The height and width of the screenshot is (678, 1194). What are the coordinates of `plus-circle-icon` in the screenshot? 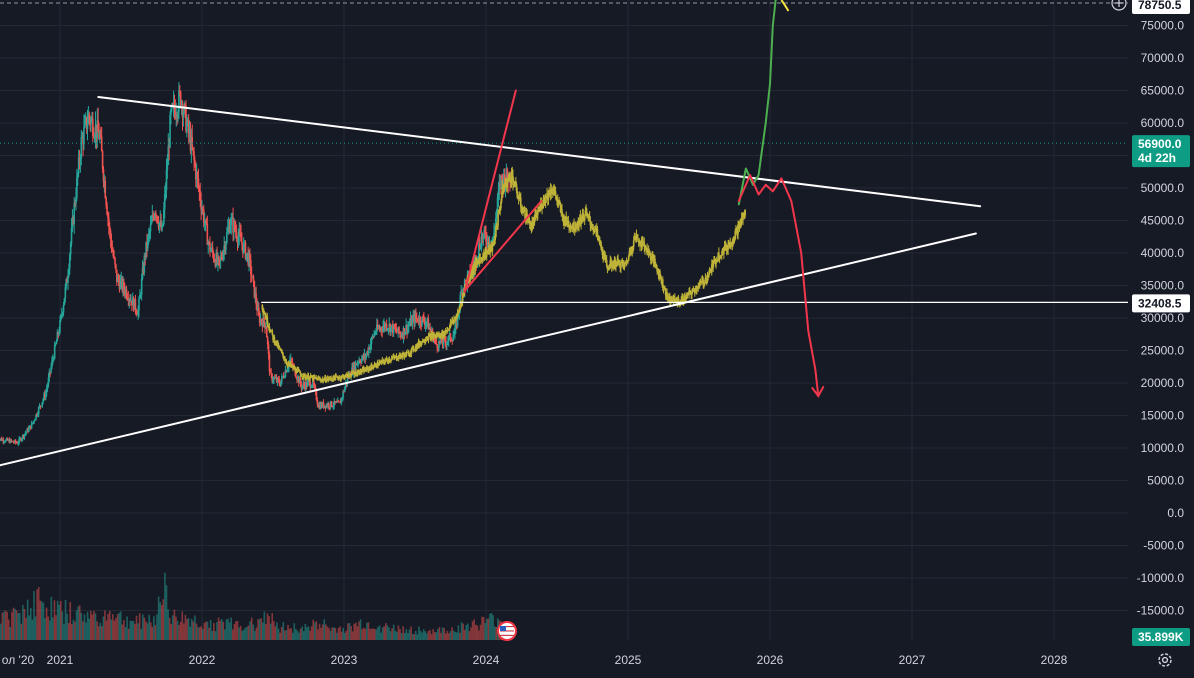 It's located at (1119, 5).